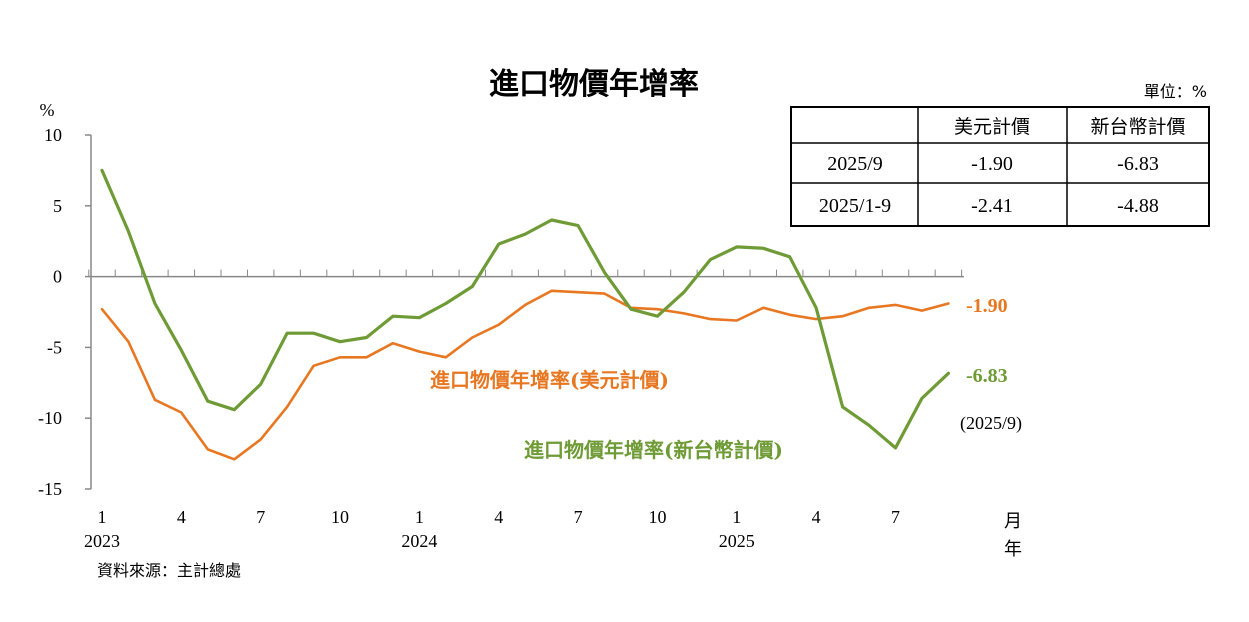 The image size is (1249, 622). What do you see at coordinates (1138, 164) in the screenshot?
I see `table-cell: -6.83` at bounding box center [1138, 164].